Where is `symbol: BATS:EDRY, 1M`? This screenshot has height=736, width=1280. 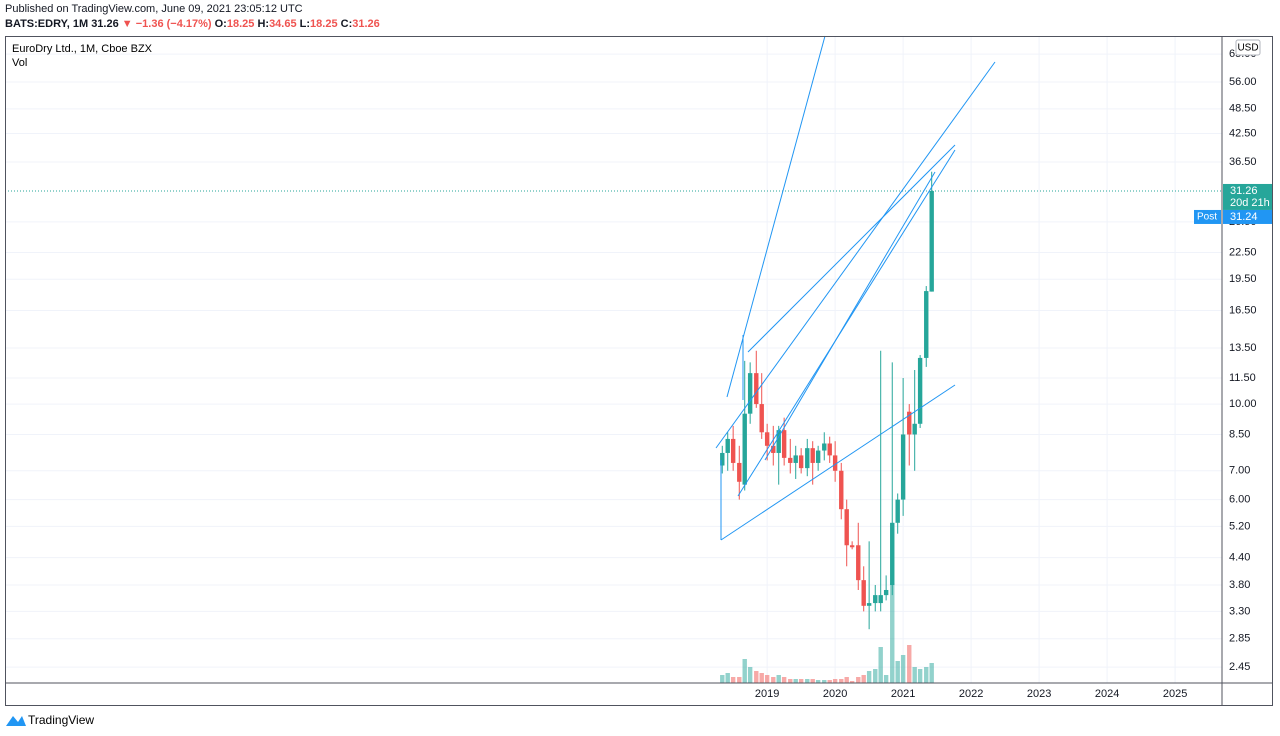
symbol: BATS:EDRY, 1M is located at coordinates (47, 24).